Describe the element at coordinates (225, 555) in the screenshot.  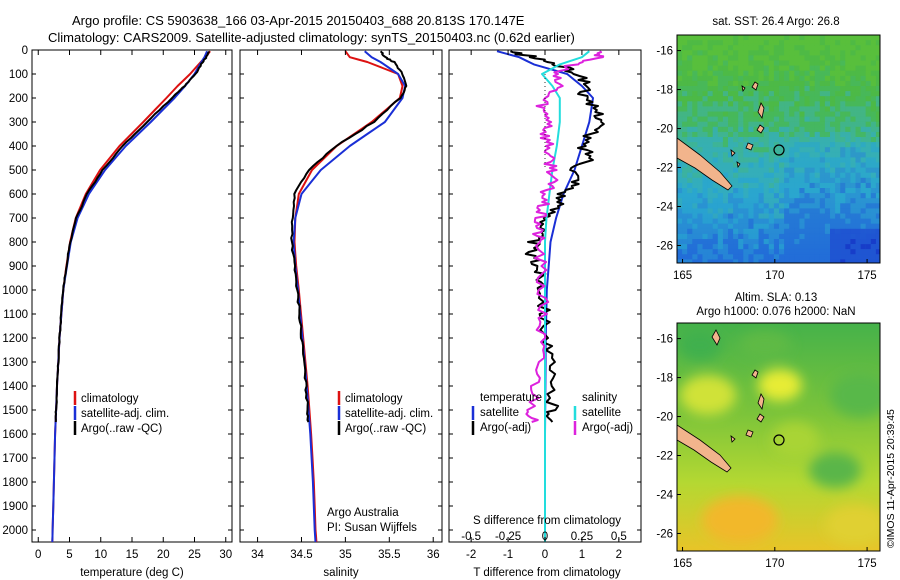
I see `x-tick-label: 30` at that location.